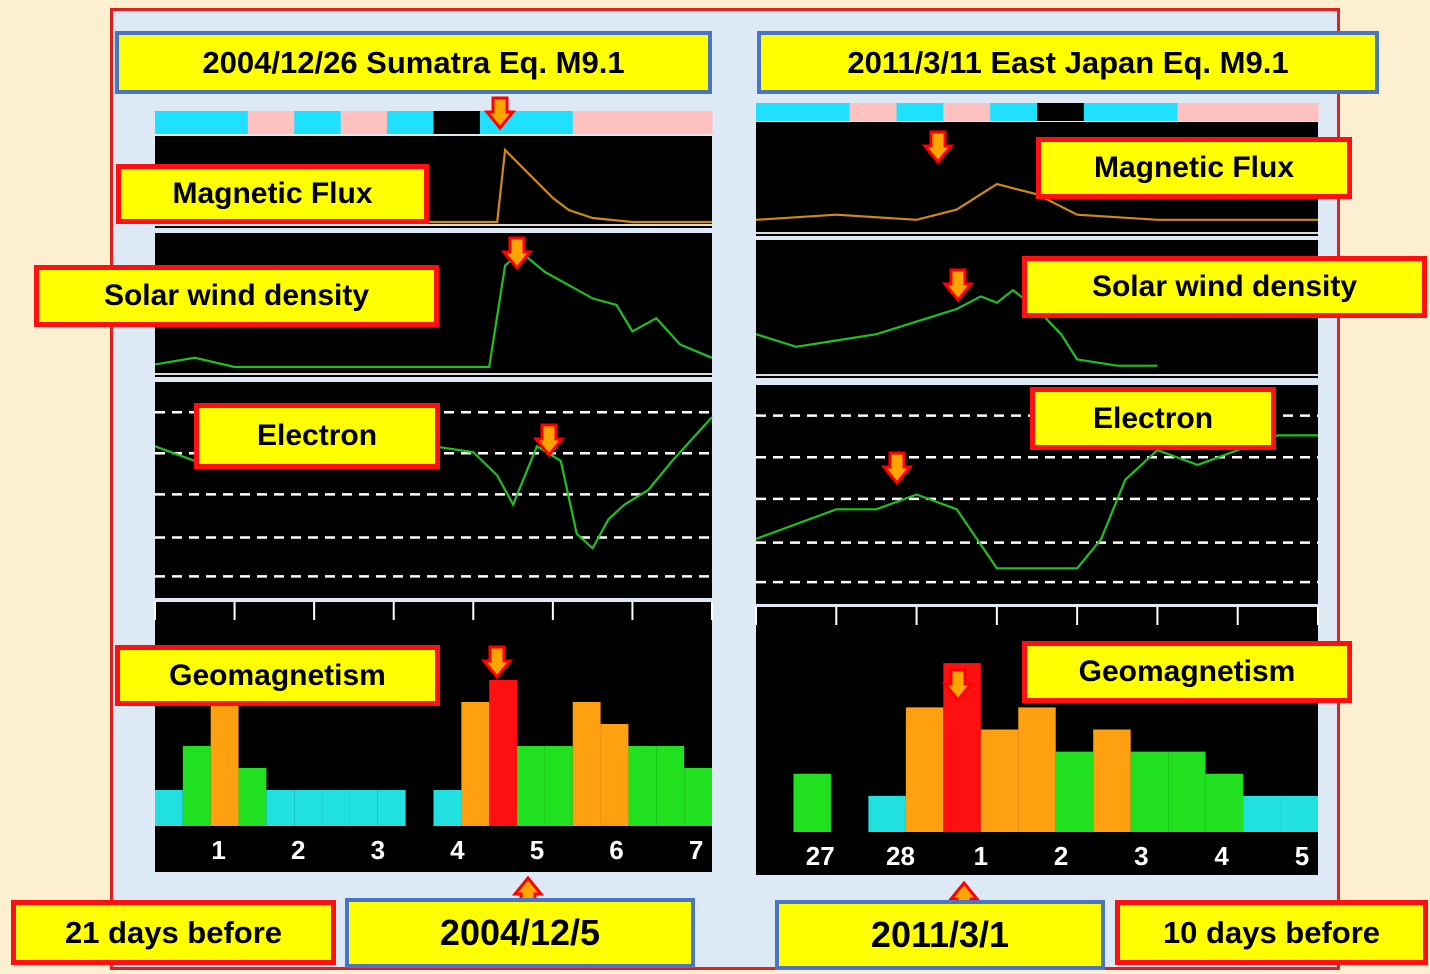 The height and width of the screenshot is (974, 1430). I want to click on right-days-before: 10 days before, so click(1271, 932).